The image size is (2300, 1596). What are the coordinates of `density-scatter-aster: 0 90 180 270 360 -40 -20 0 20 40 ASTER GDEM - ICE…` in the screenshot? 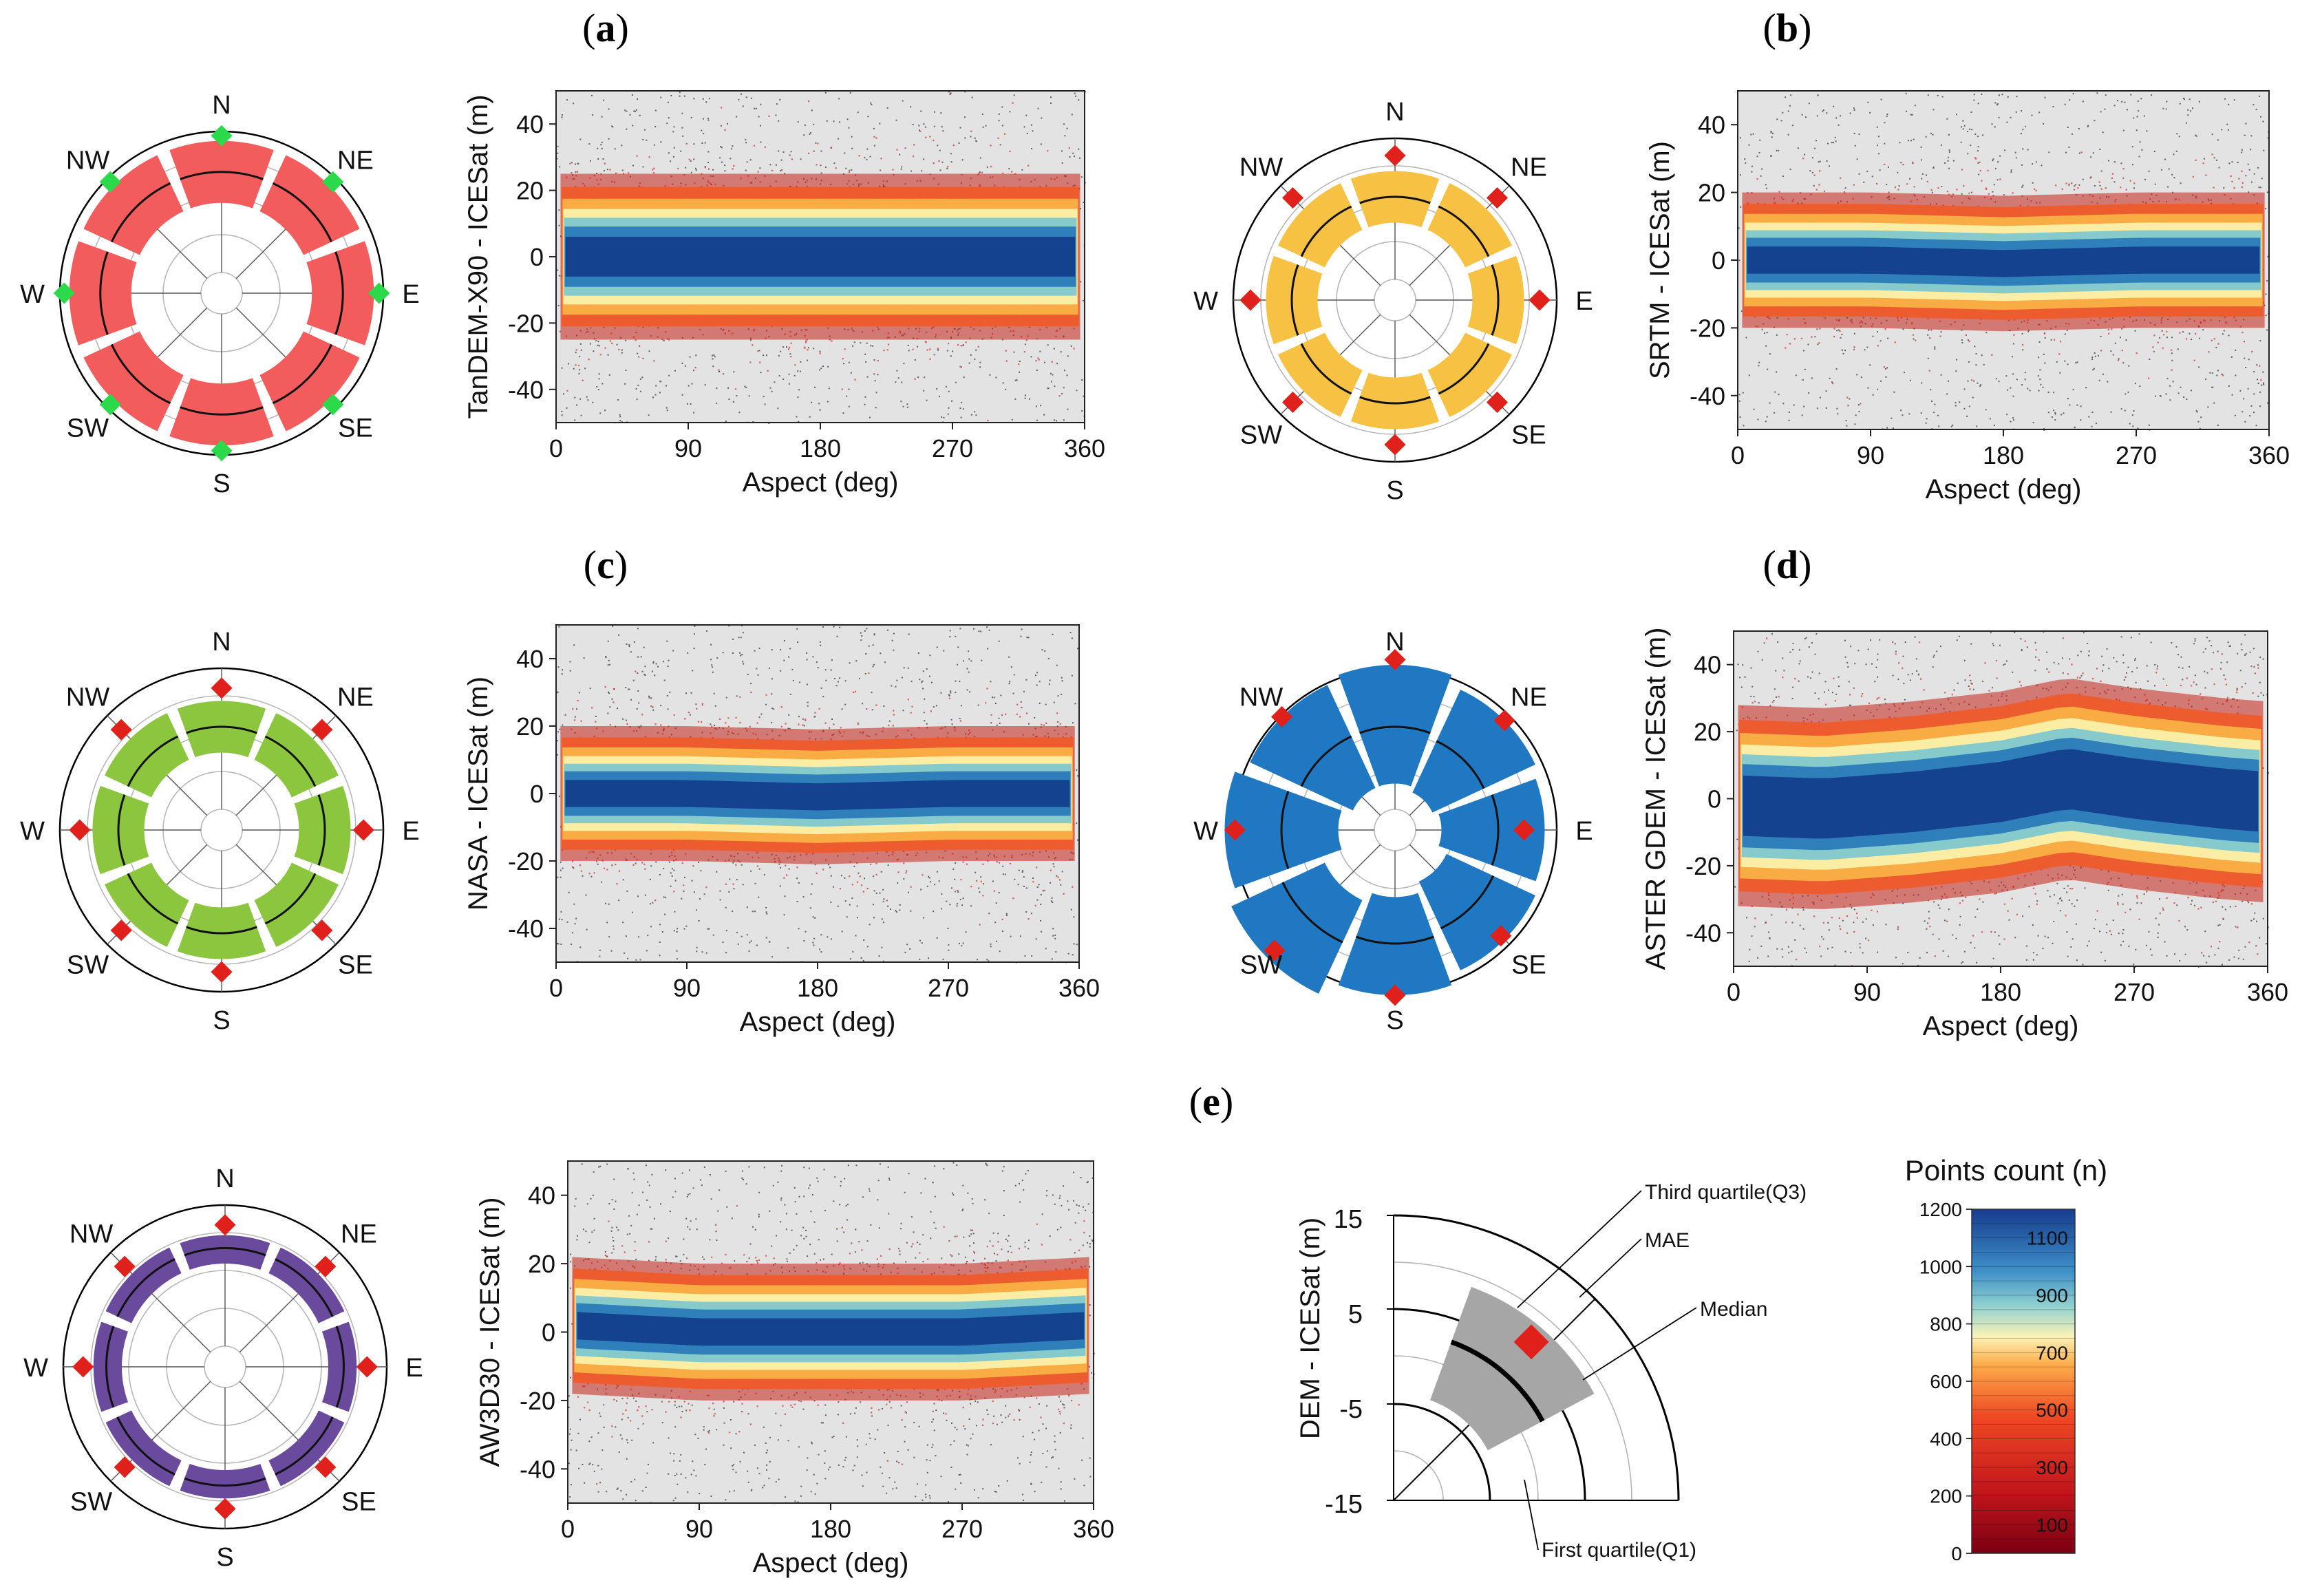 It's located at (1964, 834).